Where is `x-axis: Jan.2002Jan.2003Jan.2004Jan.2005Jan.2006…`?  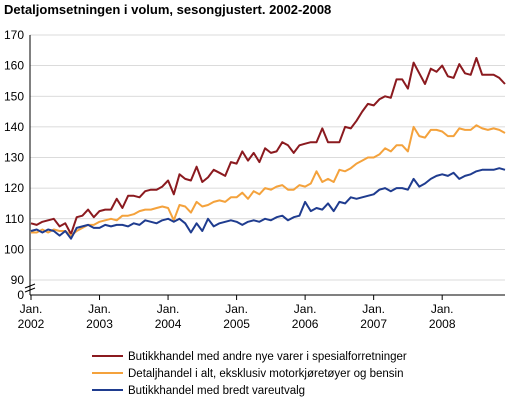 x-axis: Jan.2002Jan.2003Jan.2004Jan.2005Jan.2006… is located at coordinates (237, 313).